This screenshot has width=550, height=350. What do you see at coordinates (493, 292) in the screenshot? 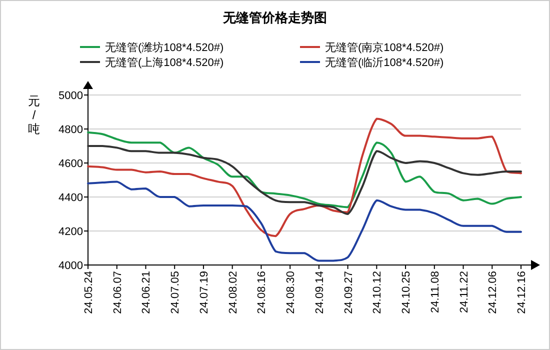
I see `x-tick-label: 24.12.06` at bounding box center [493, 292].